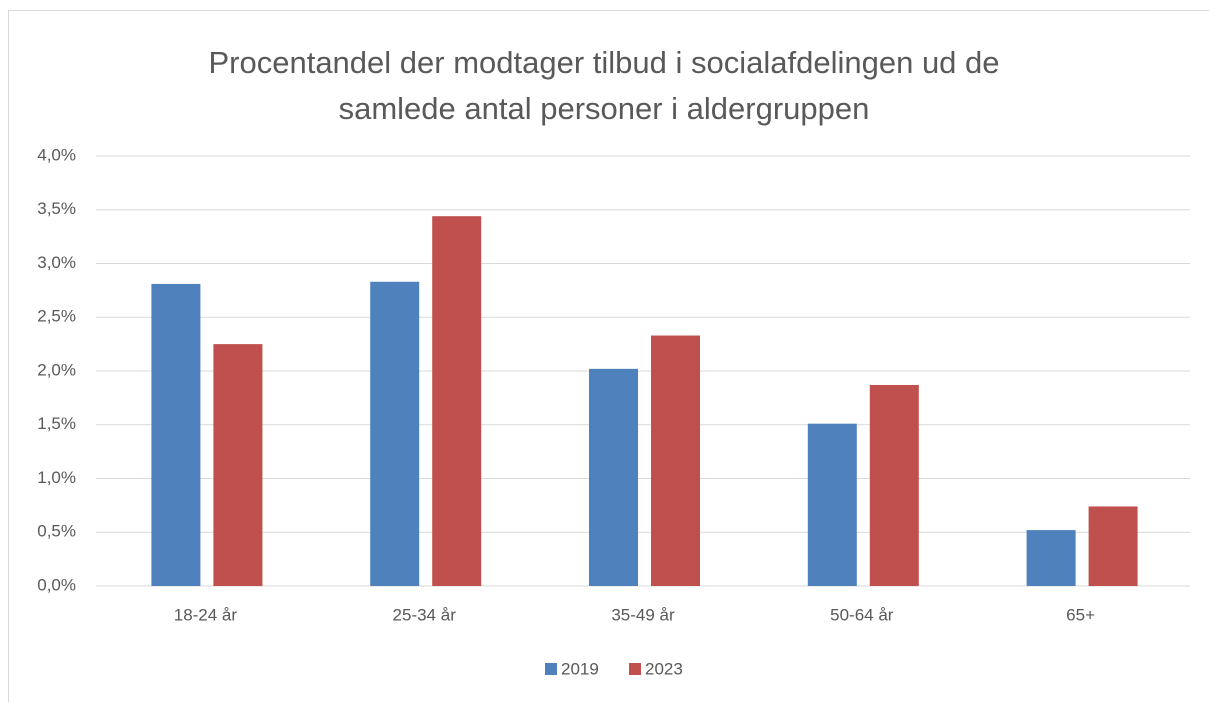  Describe the element at coordinates (56, 477) in the screenshot. I see `y-tick-label: 1,0%` at that location.